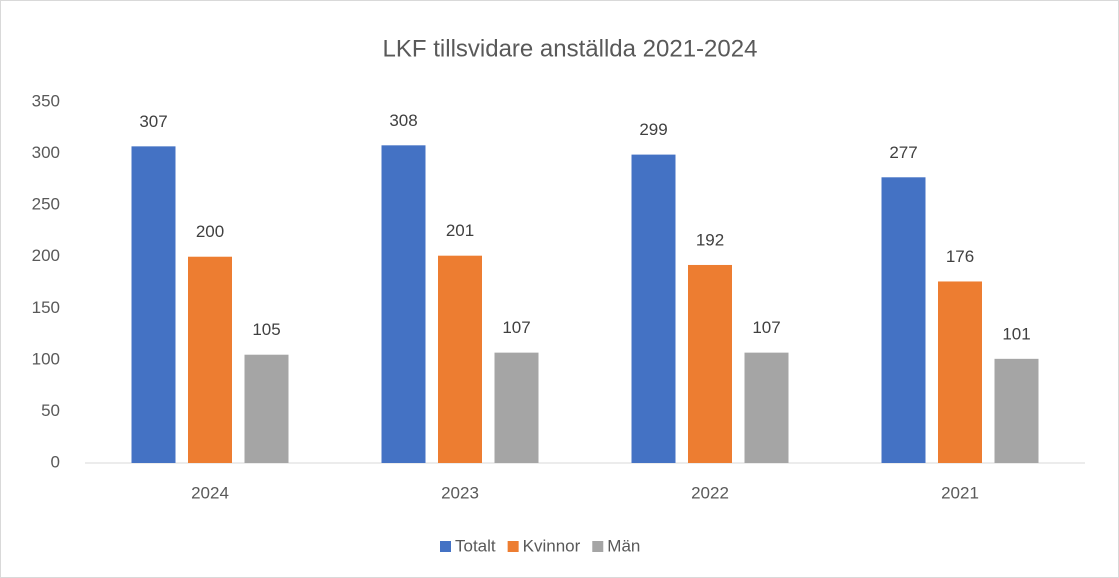 This screenshot has width=1119, height=578. Describe the element at coordinates (46, 255) in the screenshot. I see `y-tick-label: 200` at that location.